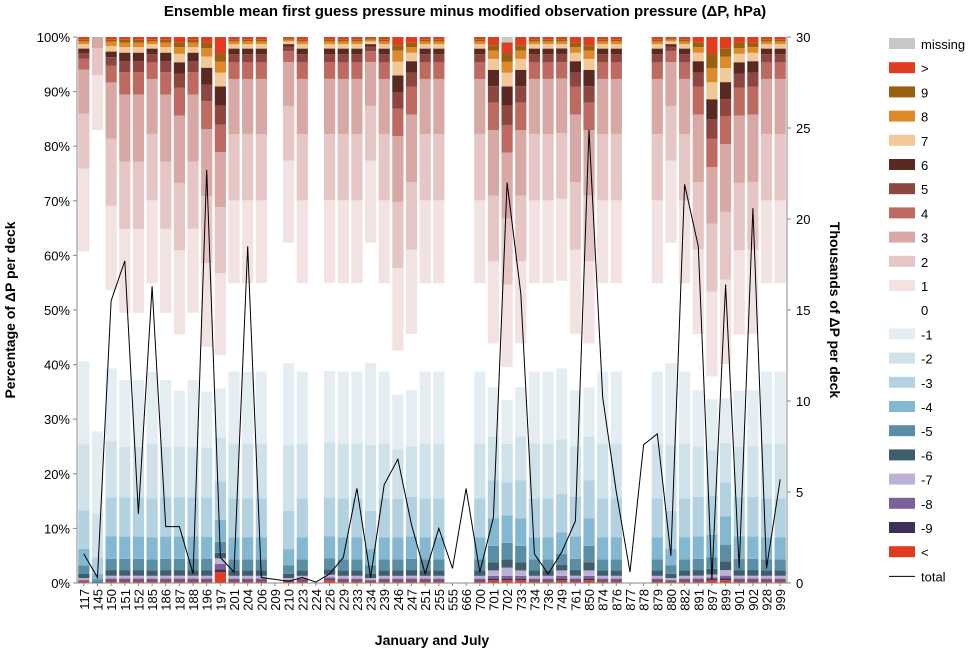 The image size is (974, 655). Describe the element at coordinates (712, 473) in the screenshot. I see `bar-segment-897-minus2` at that location.